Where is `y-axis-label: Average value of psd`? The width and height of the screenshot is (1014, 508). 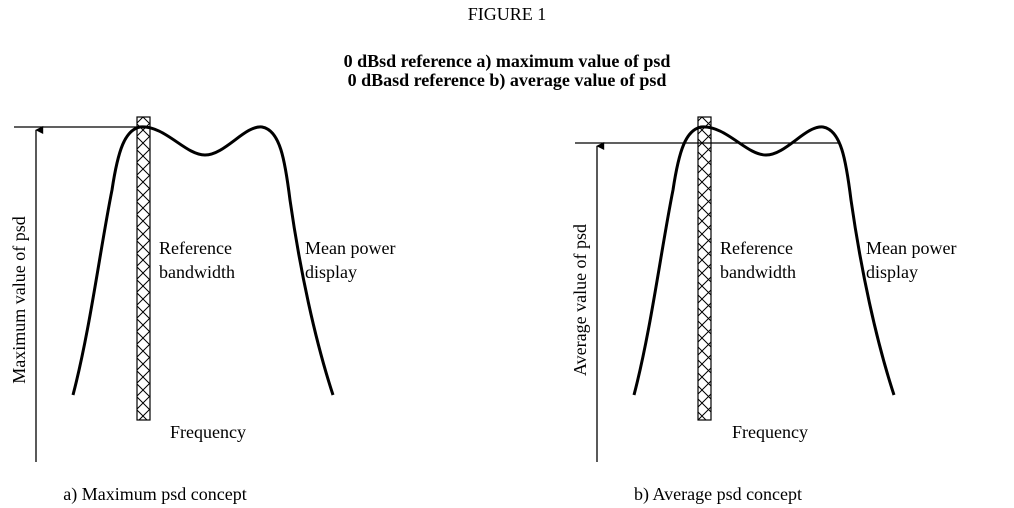
y-axis-label: Average value of psd is located at coordinates (580, 300).